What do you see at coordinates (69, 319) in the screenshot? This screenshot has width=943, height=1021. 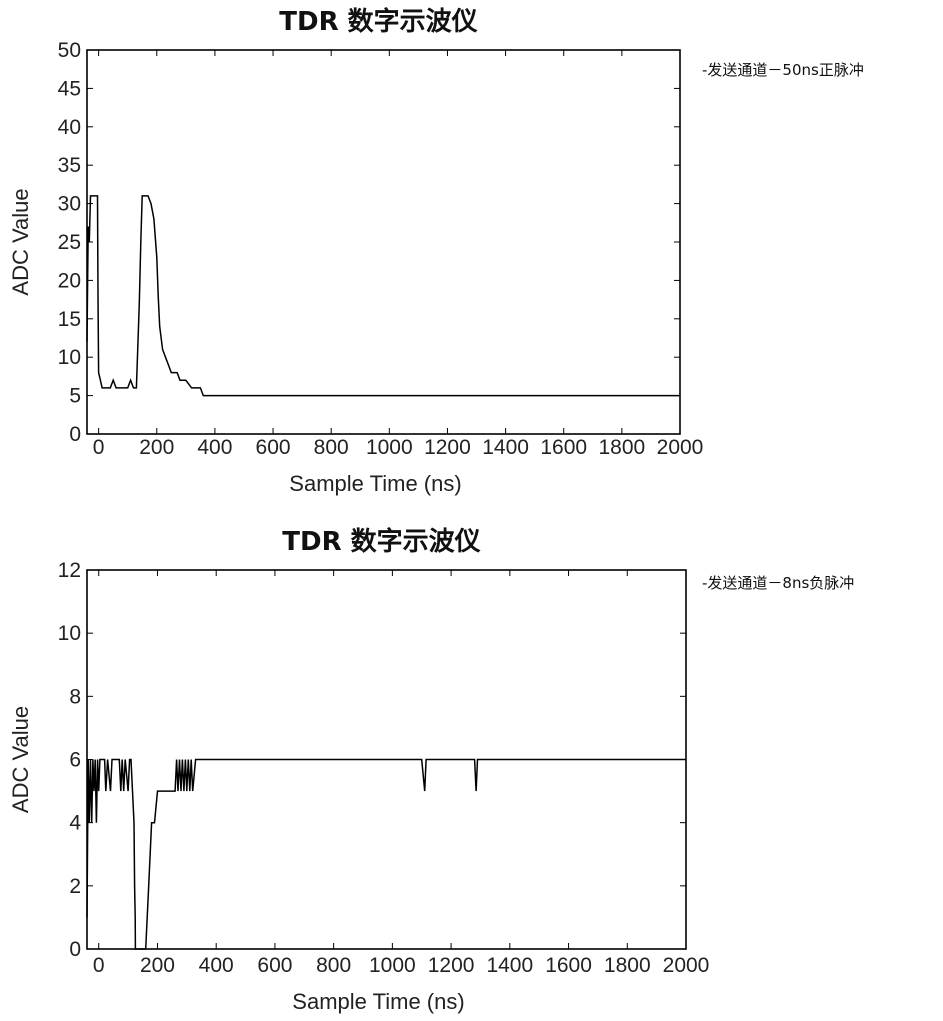 I see `y-tick-label: 15` at bounding box center [69, 319].